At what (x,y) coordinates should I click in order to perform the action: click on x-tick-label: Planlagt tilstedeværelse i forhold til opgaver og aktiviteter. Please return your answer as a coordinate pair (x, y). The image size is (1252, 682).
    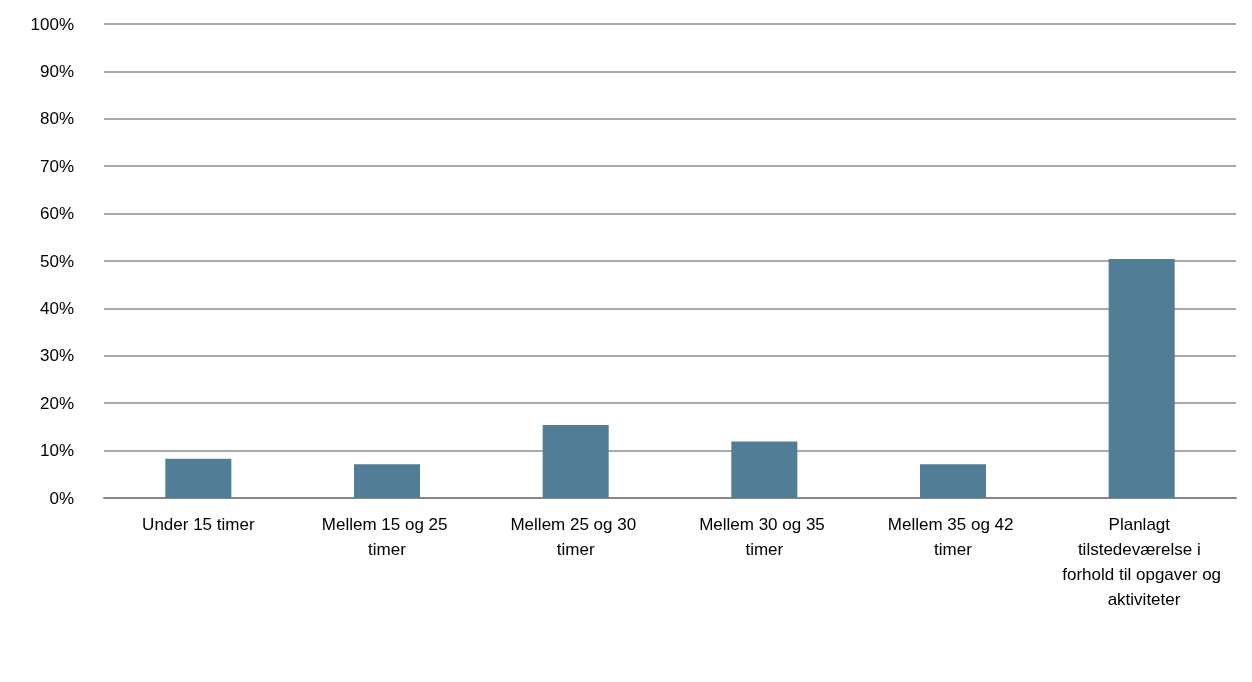
    Looking at the image, I should click on (1142, 562).